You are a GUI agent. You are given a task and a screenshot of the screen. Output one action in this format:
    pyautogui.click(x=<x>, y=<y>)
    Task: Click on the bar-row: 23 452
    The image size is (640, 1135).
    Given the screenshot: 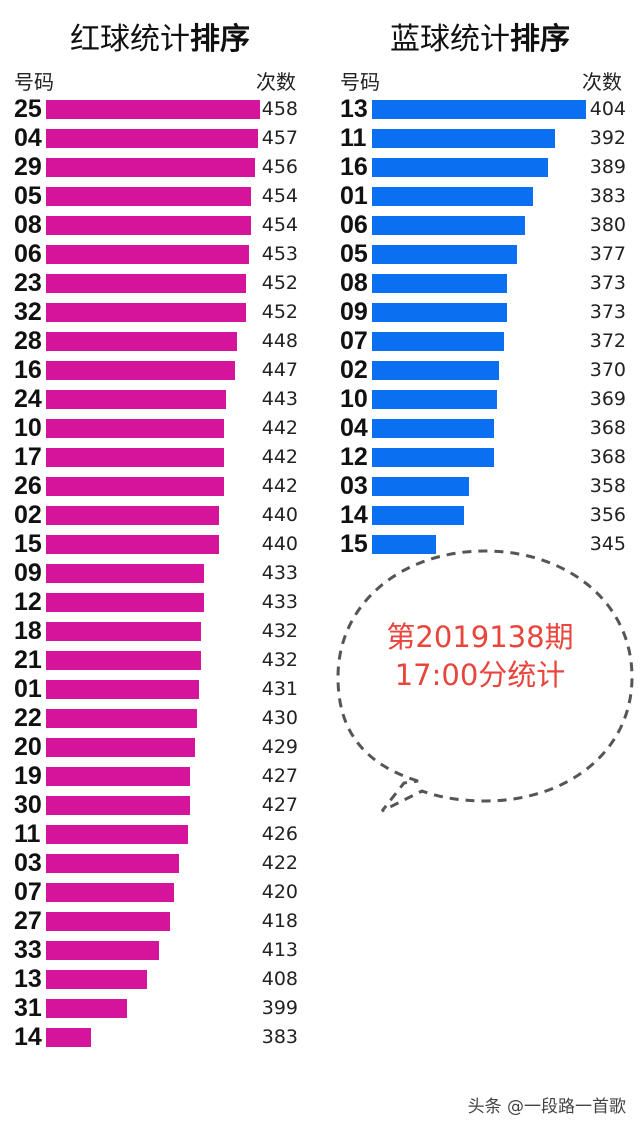 What is the action you would take?
    pyautogui.click(x=160, y=283)
    